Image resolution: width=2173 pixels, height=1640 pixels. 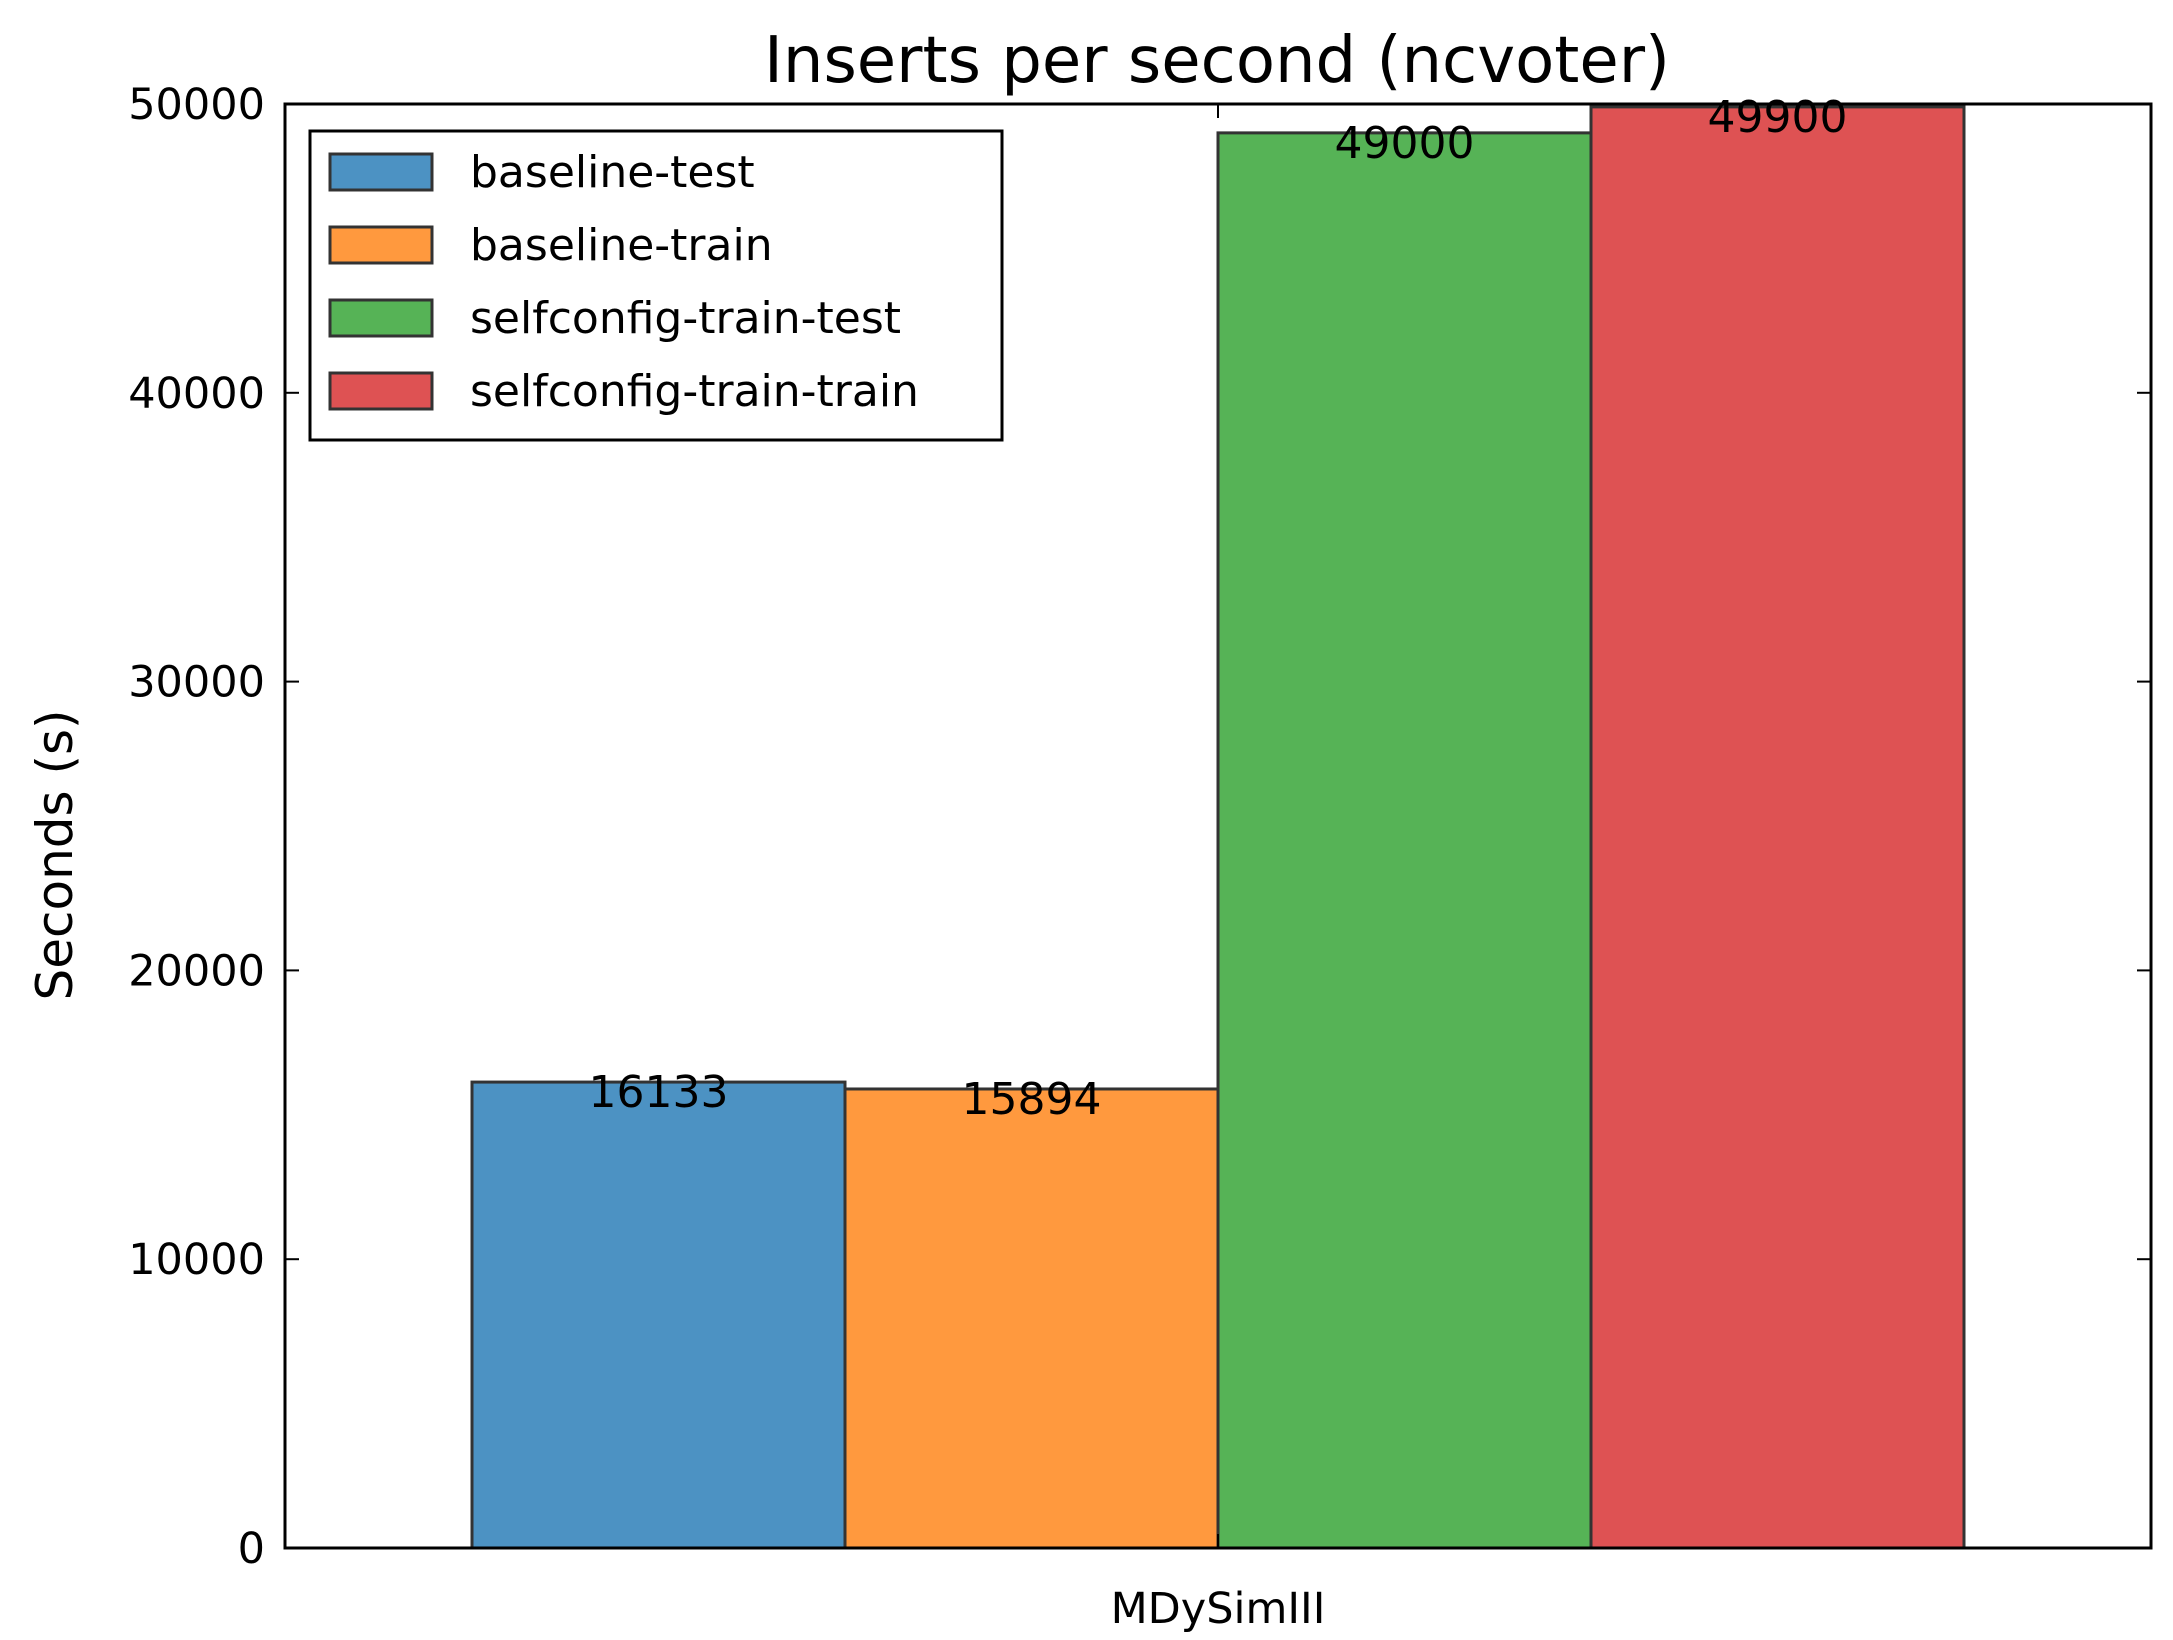 I want to click on tick-labels-group: 0 10000 20000 30000 40000 50000, so click(x=196, y=827).